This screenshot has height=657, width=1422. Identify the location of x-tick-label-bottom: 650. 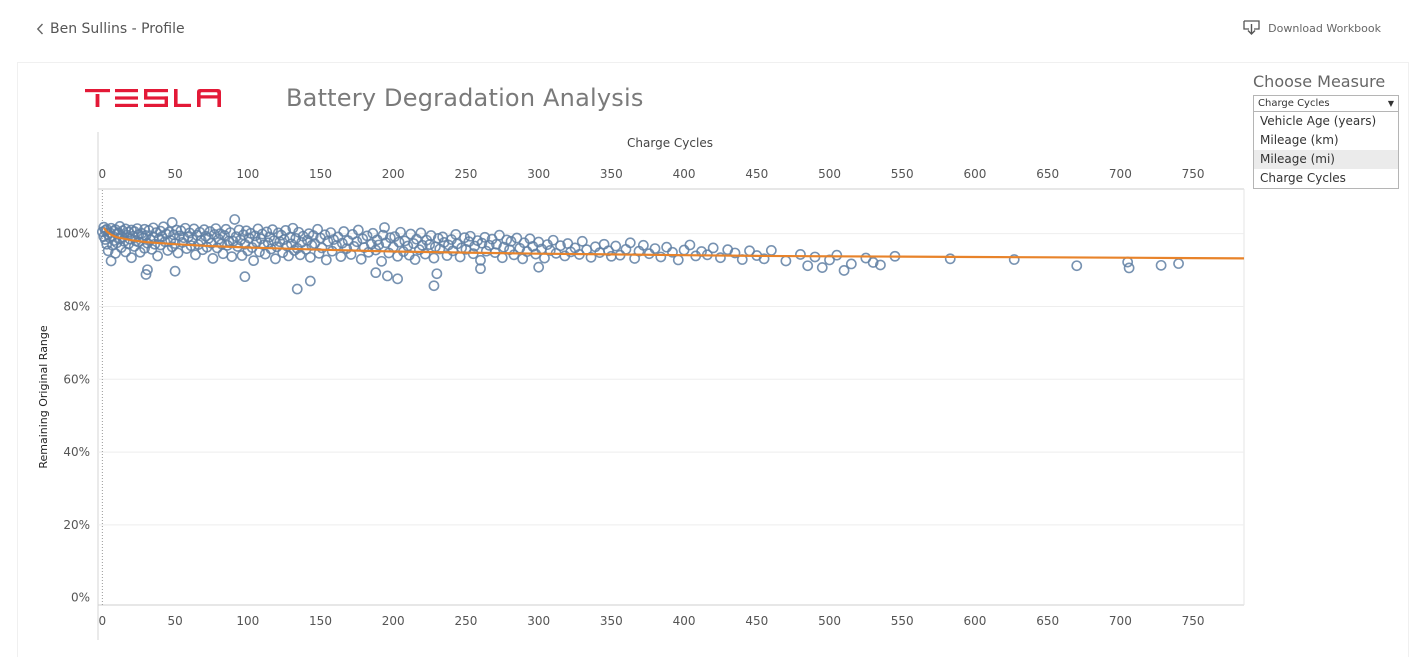
(1047, 621).